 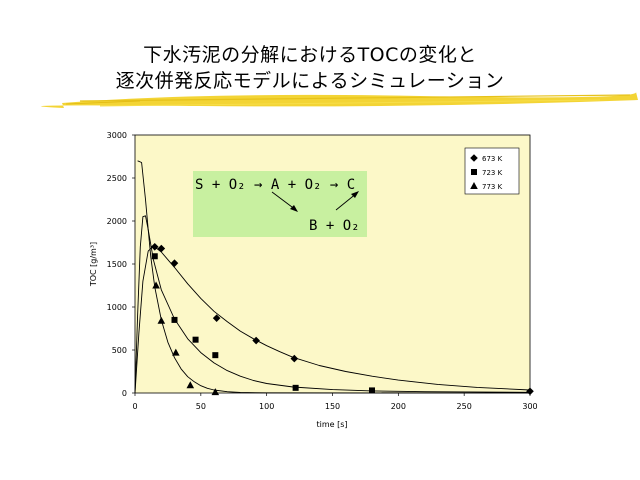 What do you see at coordinates (398, 406) in the screenshot?
I see `x-tick-label: 200` at bounding box center [398, 406].